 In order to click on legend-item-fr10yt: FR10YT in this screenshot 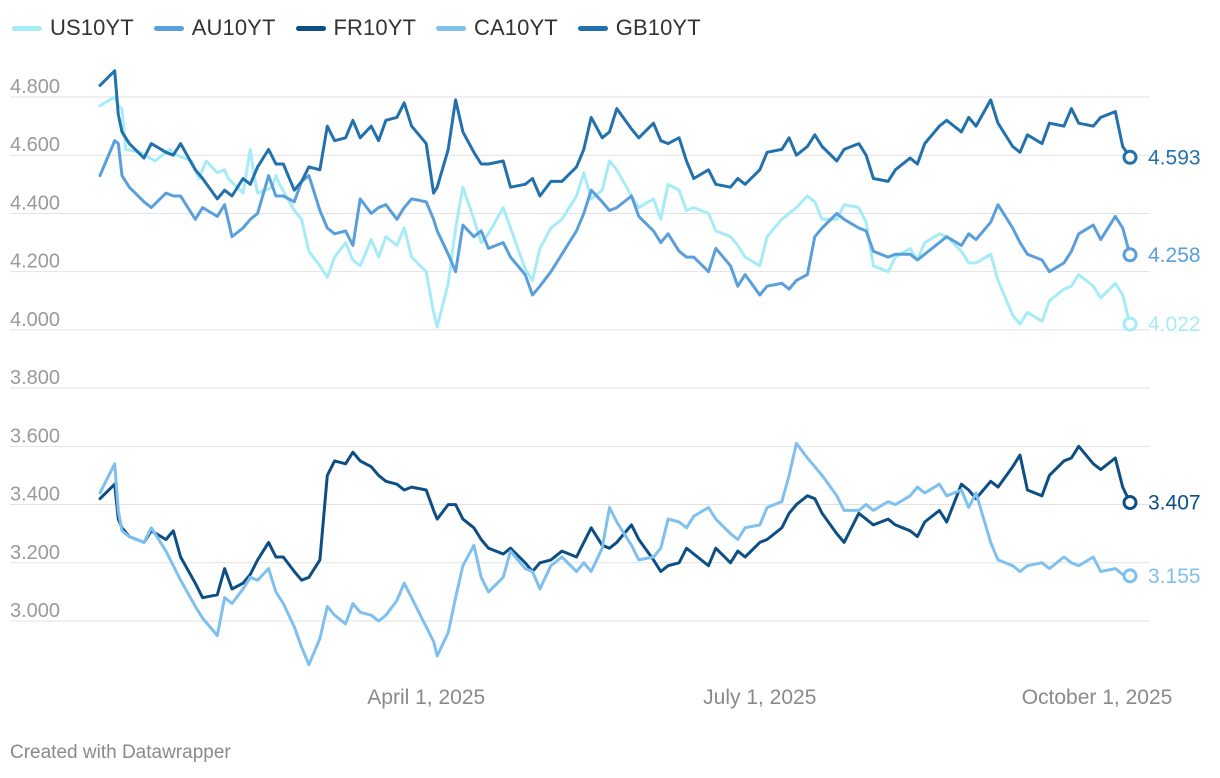, I will do `click(356, 28)`.